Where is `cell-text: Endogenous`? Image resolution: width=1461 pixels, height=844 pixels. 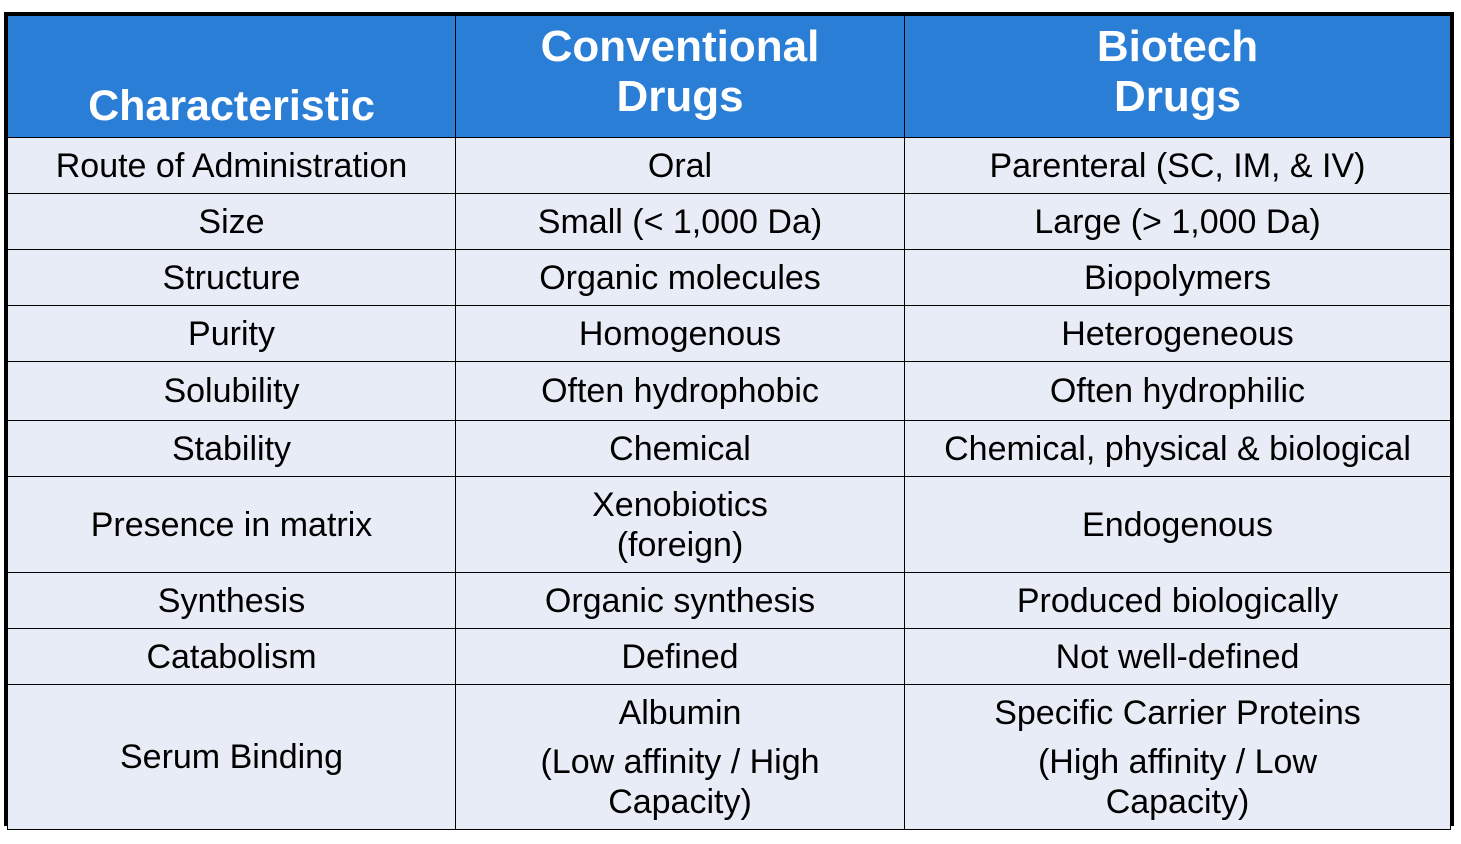
cell-text: Endogenous is located at coordinates (1177, 524).